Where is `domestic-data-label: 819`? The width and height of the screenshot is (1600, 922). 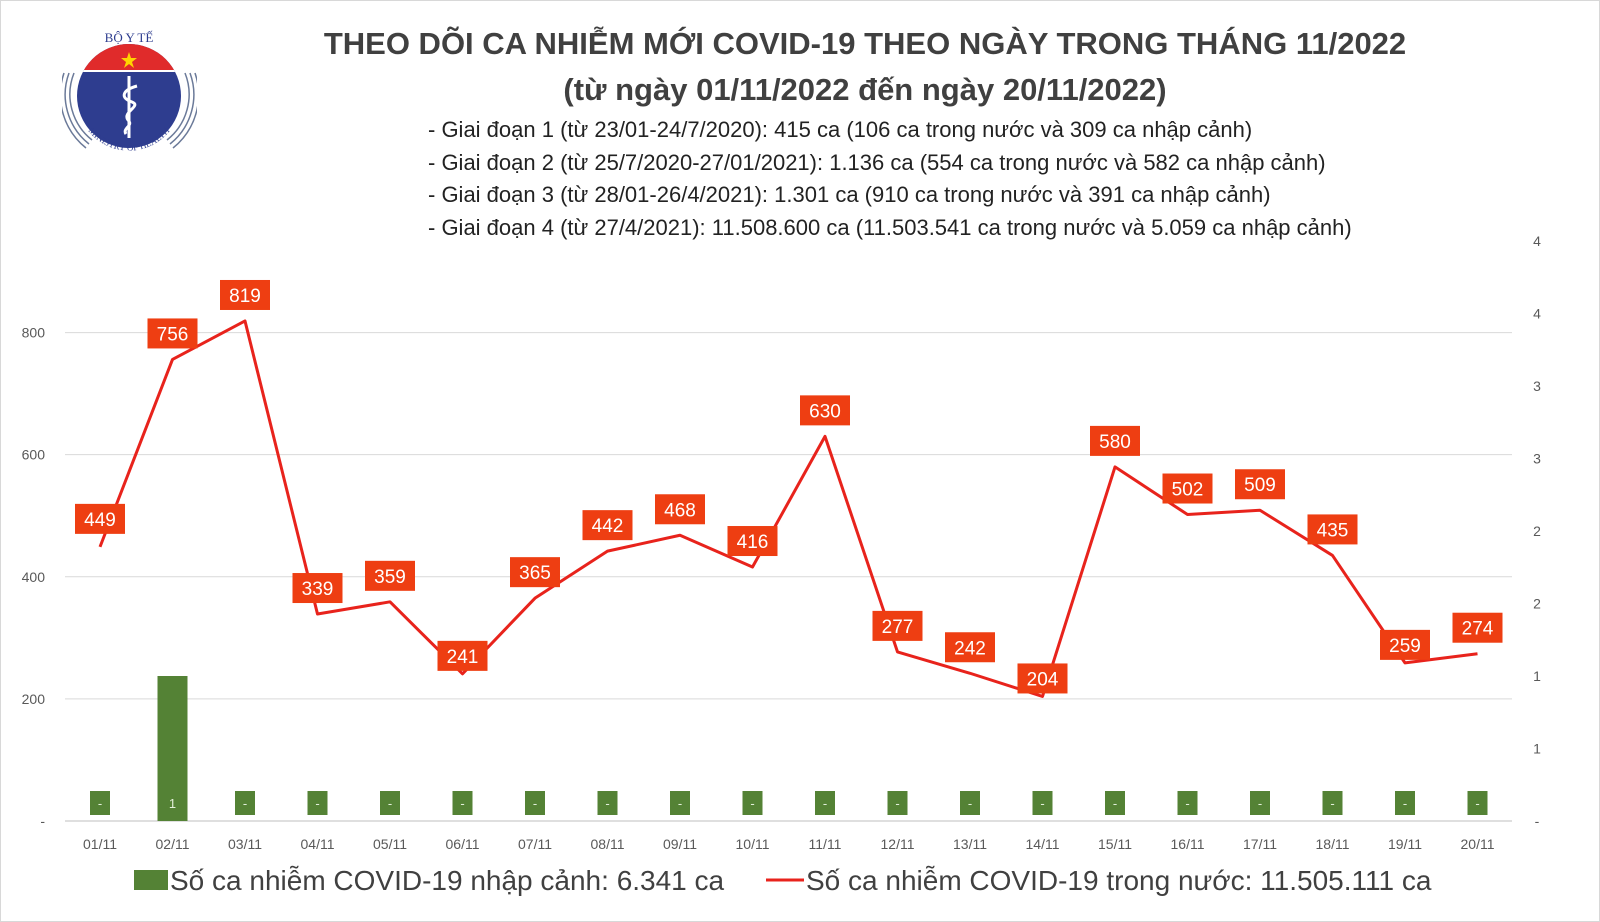
domestic-data-label: 819 is located at coordinates (245, 296).